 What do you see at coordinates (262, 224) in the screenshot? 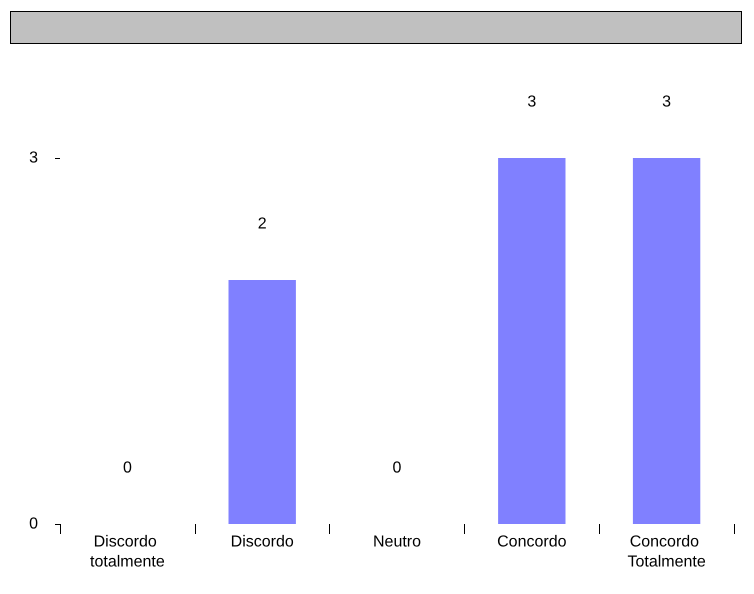
I see `data-label: 2` at bounding box center [262, 224].